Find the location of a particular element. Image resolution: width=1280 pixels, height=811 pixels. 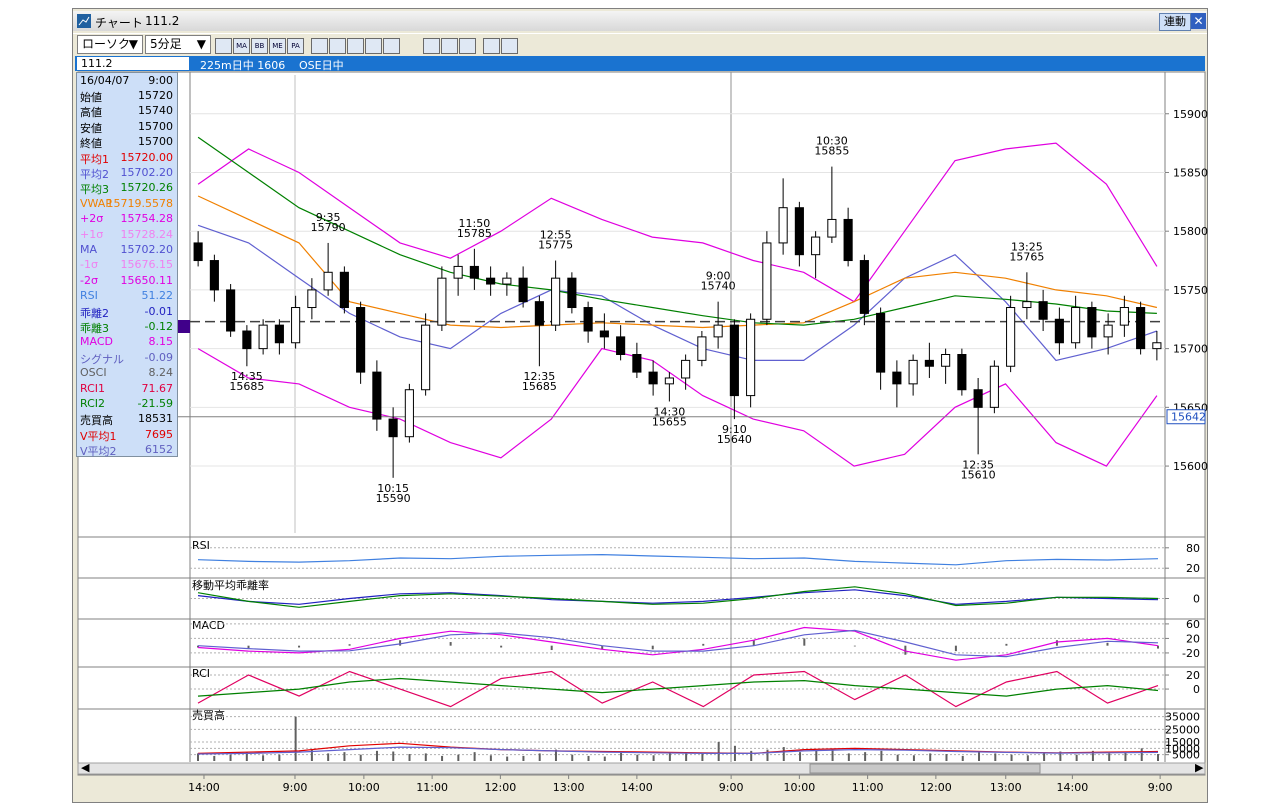

panel-title: RCI is located at coordinates (201, 673).